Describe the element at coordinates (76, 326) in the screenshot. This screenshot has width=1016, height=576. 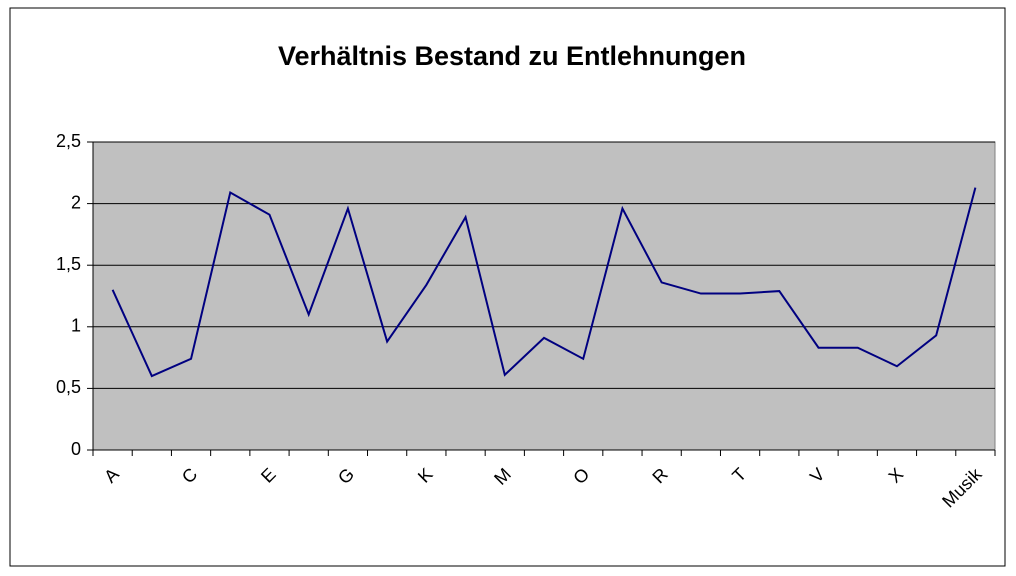
I see `y-tick-label: 1` at that location.